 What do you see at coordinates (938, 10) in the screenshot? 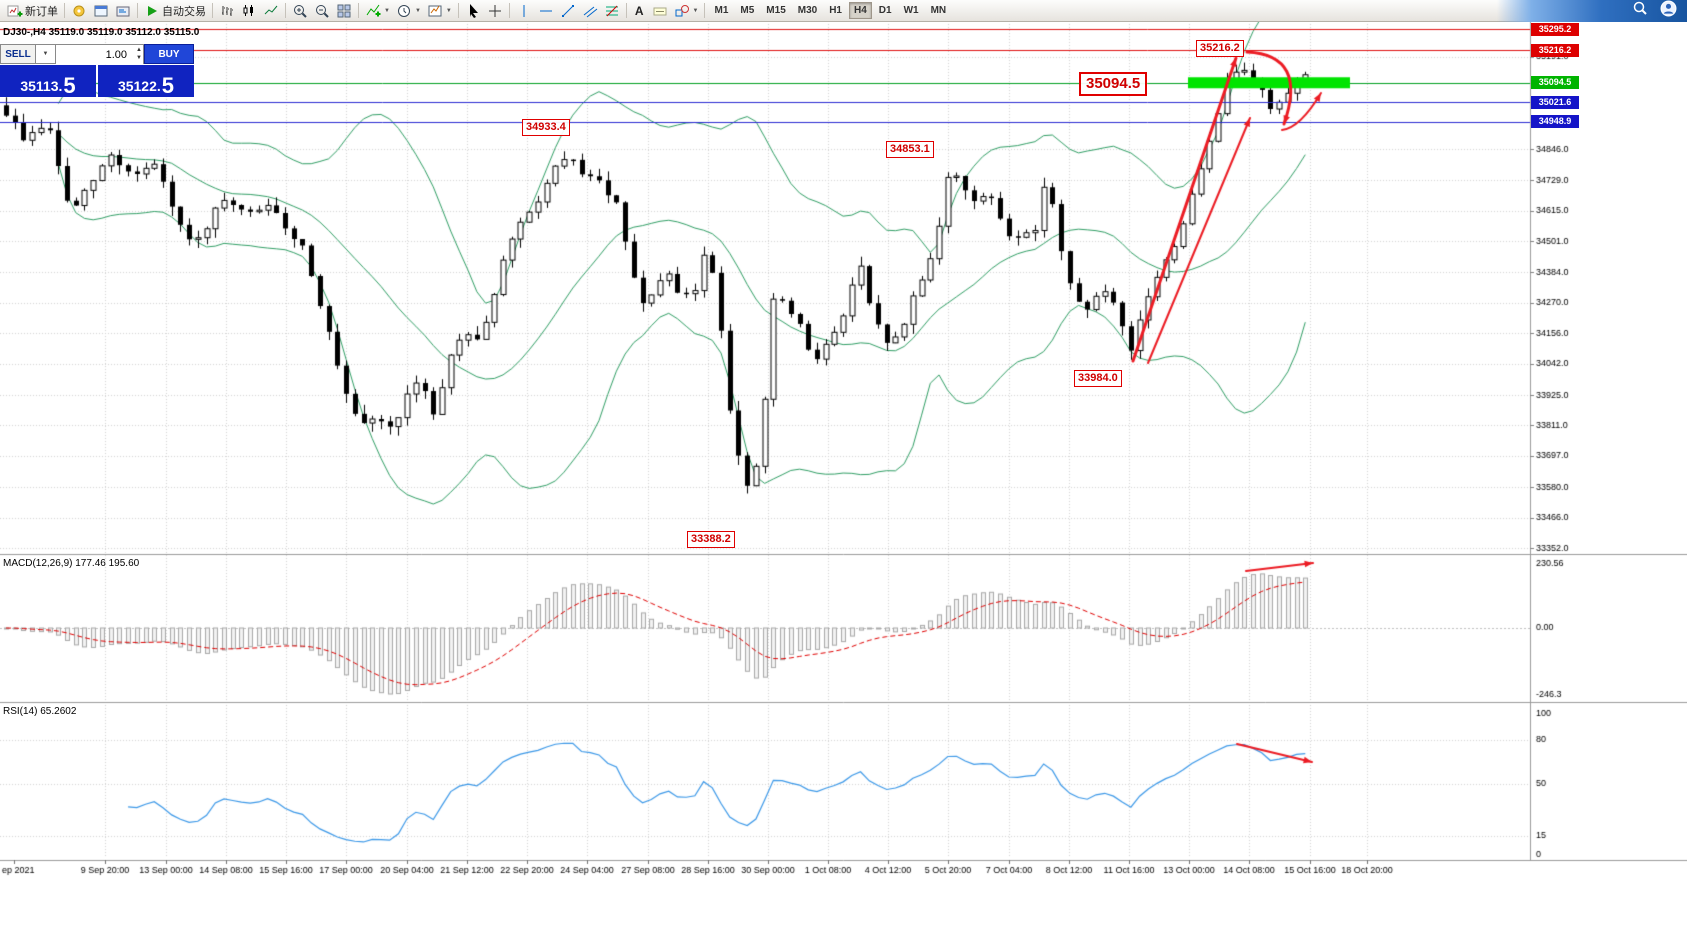
I see `timeframe-button-mn: MN` at bounding box center [938, 10].